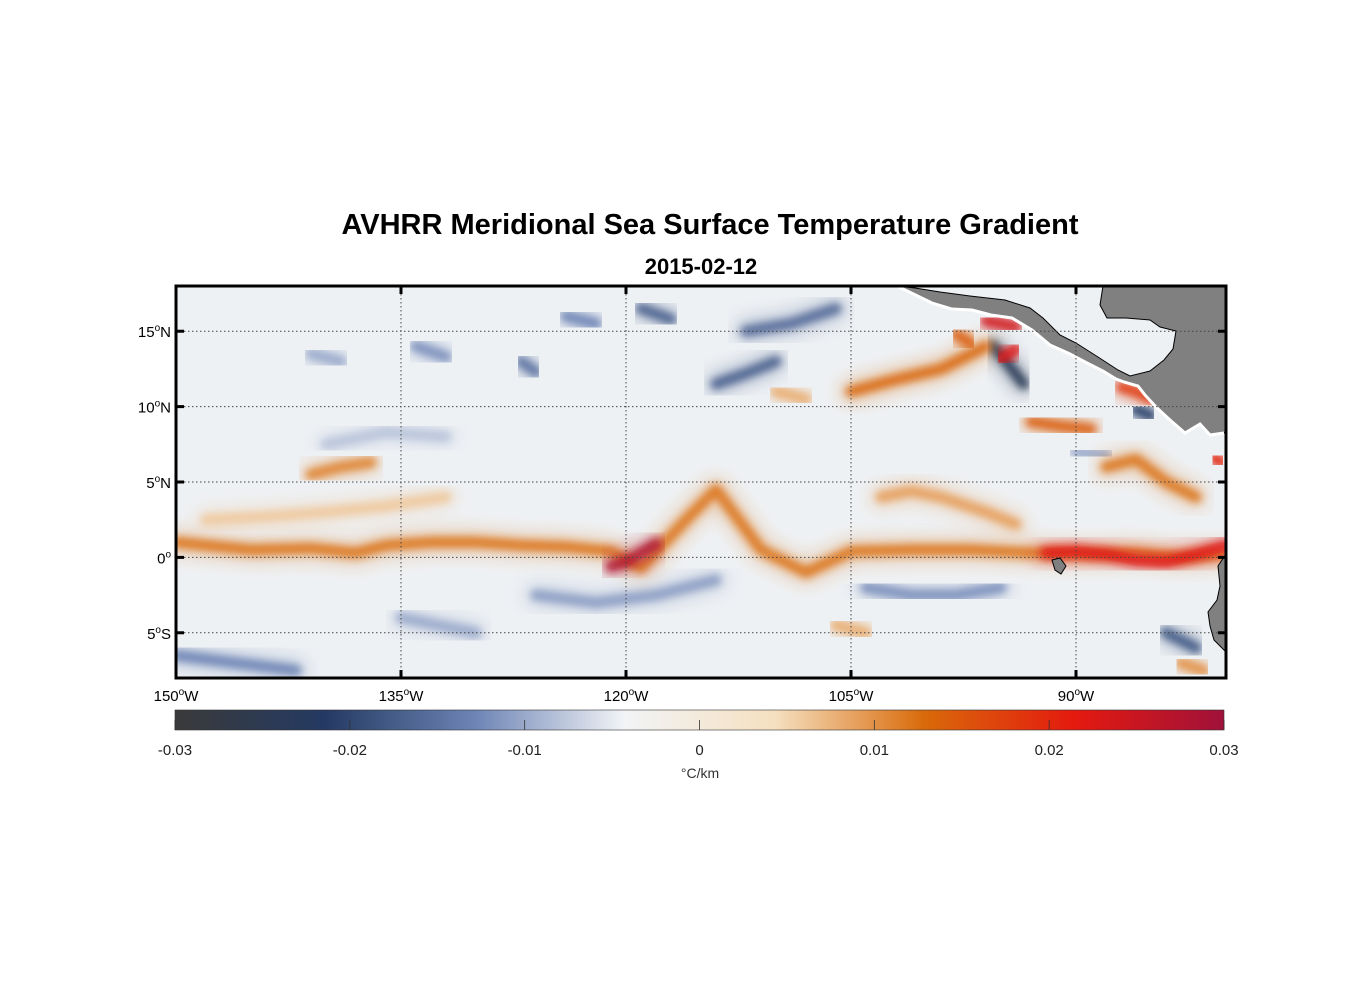  Describe the element at coordinates (684, 773) in the screenshot. I see `colorbar-unit-degree: °` at that location.